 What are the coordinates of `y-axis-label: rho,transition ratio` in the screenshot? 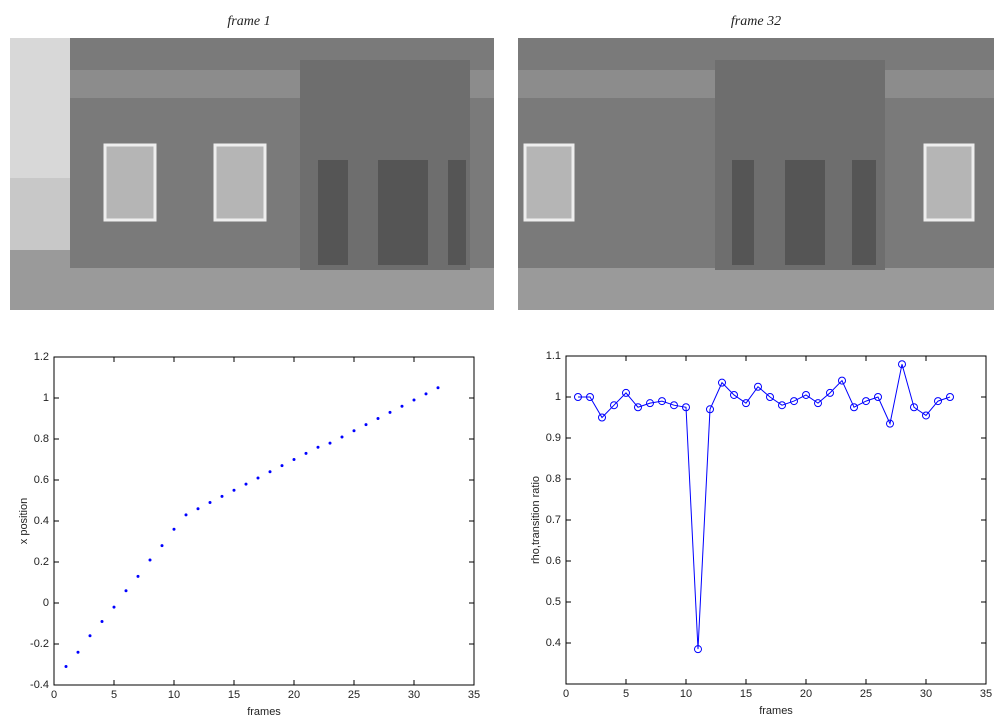 It's located at (536, 520).